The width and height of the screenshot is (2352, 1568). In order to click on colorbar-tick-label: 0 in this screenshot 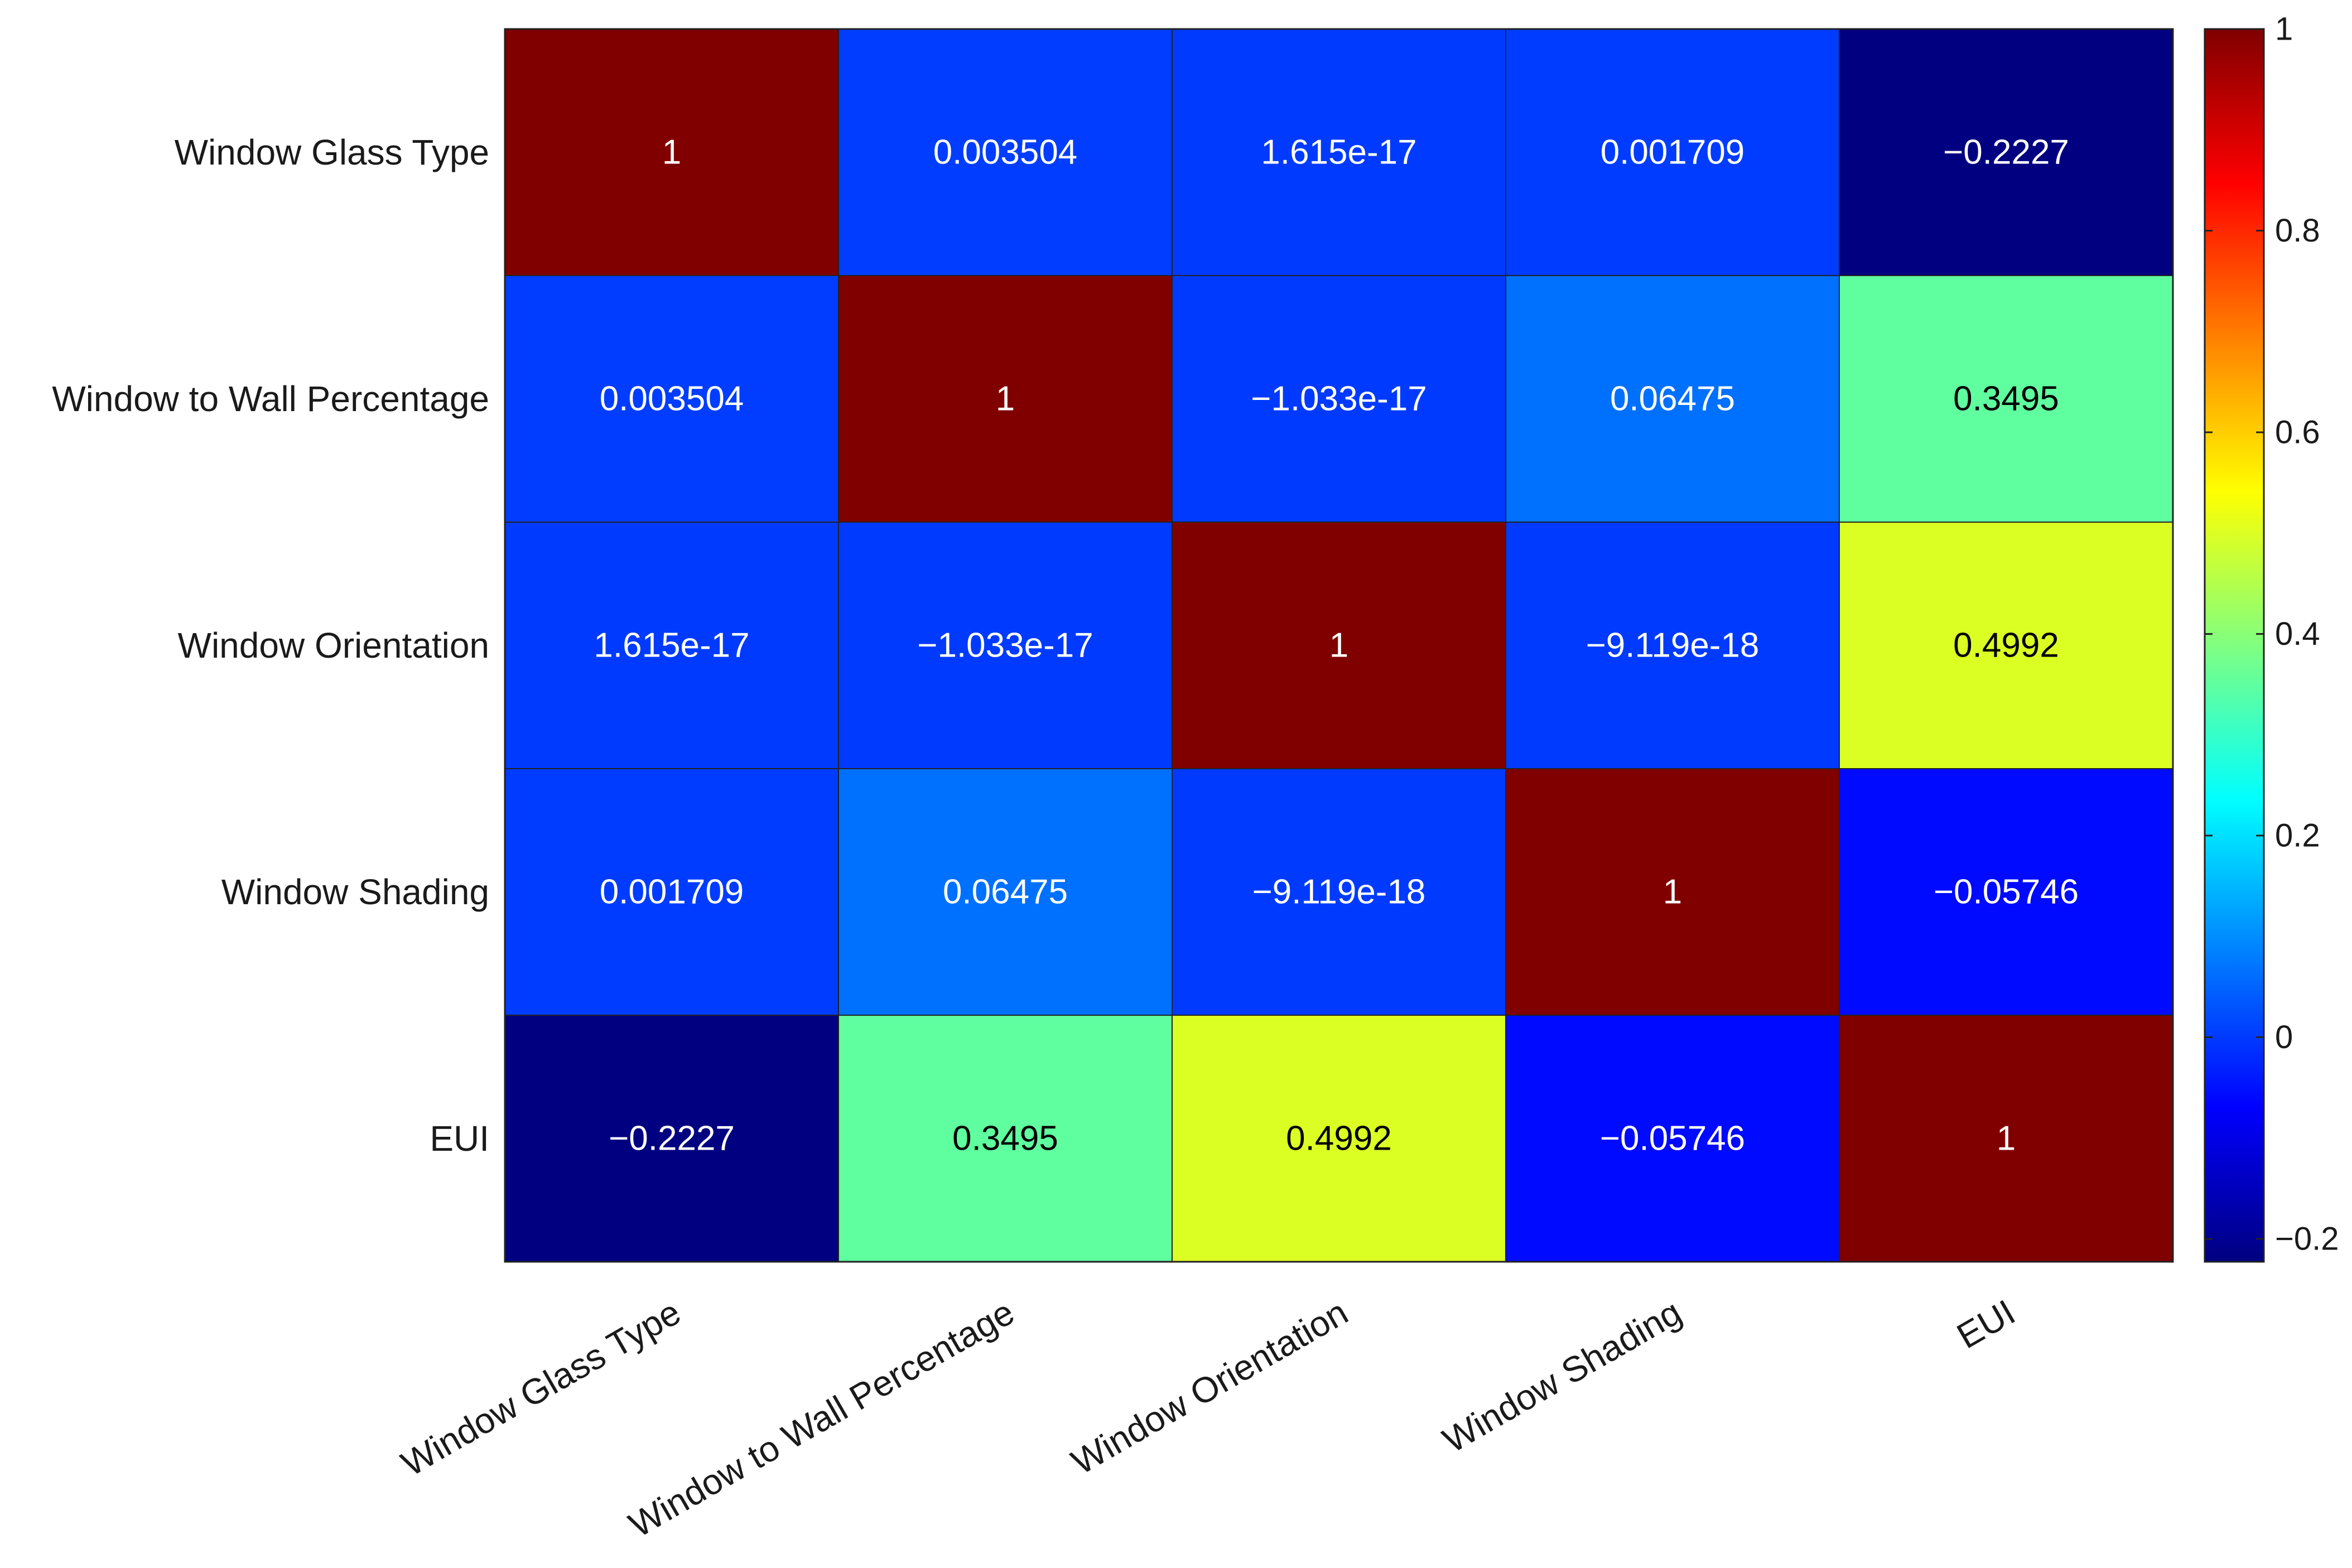, I will do `click(2284, 1037)`.